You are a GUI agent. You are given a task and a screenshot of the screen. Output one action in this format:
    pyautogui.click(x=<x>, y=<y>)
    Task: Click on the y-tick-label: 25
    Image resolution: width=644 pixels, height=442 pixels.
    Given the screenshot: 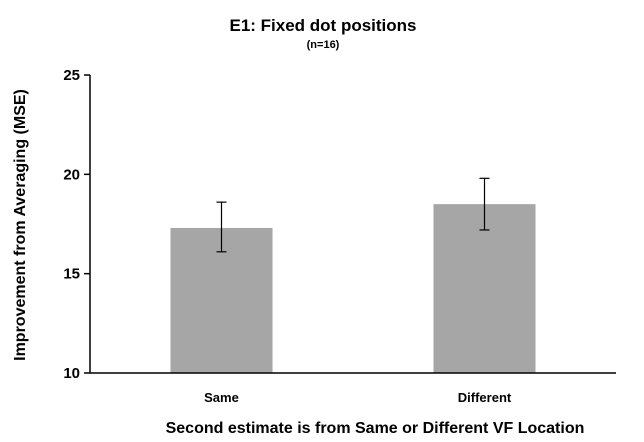 What is the action you would take?
    pyautogui.click(x=71, y=75)
    